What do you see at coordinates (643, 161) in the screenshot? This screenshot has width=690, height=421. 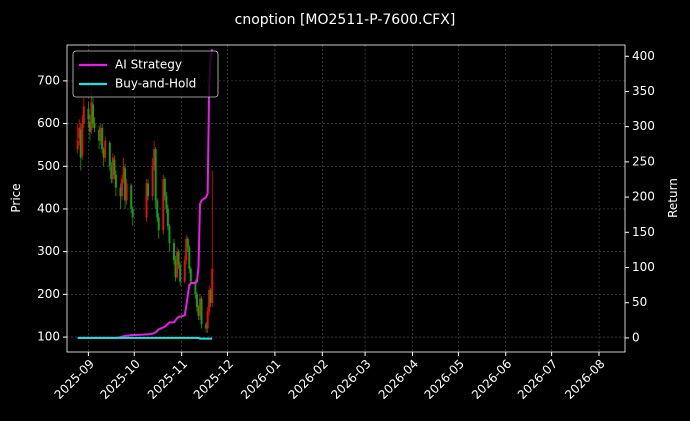 I see `y2-tick-label: 250` at bounding box center [643, 161].